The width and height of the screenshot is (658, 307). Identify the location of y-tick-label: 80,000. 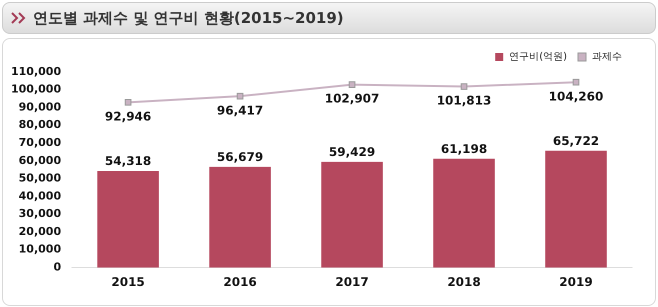
(40, 125).